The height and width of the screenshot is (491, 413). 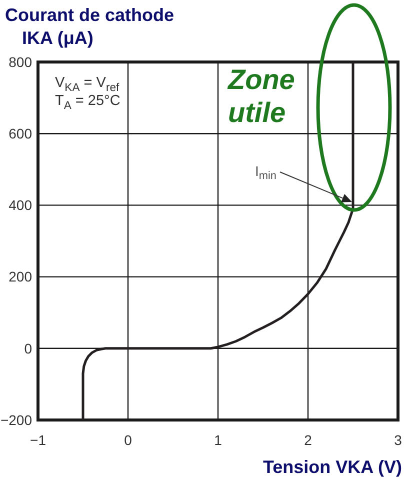 I want to click on annotation: I$_{min}$, so click(x=265, y=172).